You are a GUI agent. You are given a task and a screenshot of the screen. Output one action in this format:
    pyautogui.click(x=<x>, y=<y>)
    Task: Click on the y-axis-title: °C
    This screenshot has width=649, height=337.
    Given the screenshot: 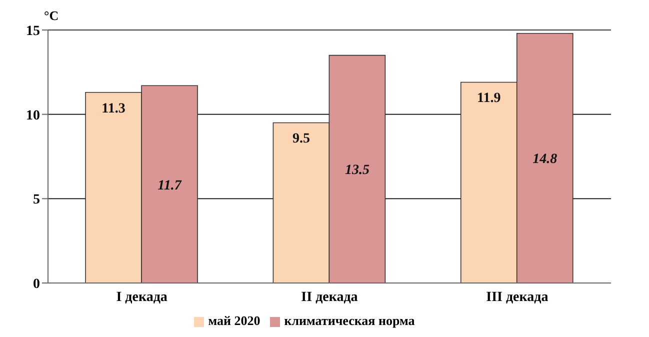 What is the action you would take?
    pyautogui.click(x=51, y=16)
    